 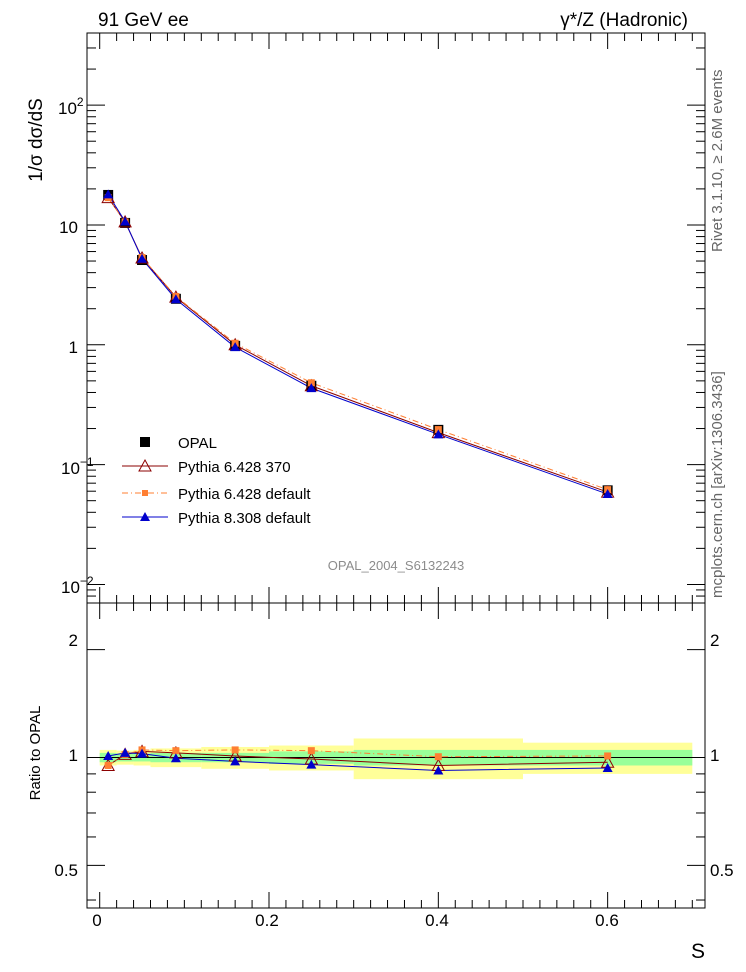 I want to click on legend-entry-py6-default: Pythia 6.428 default, so click(x=216, y=494).